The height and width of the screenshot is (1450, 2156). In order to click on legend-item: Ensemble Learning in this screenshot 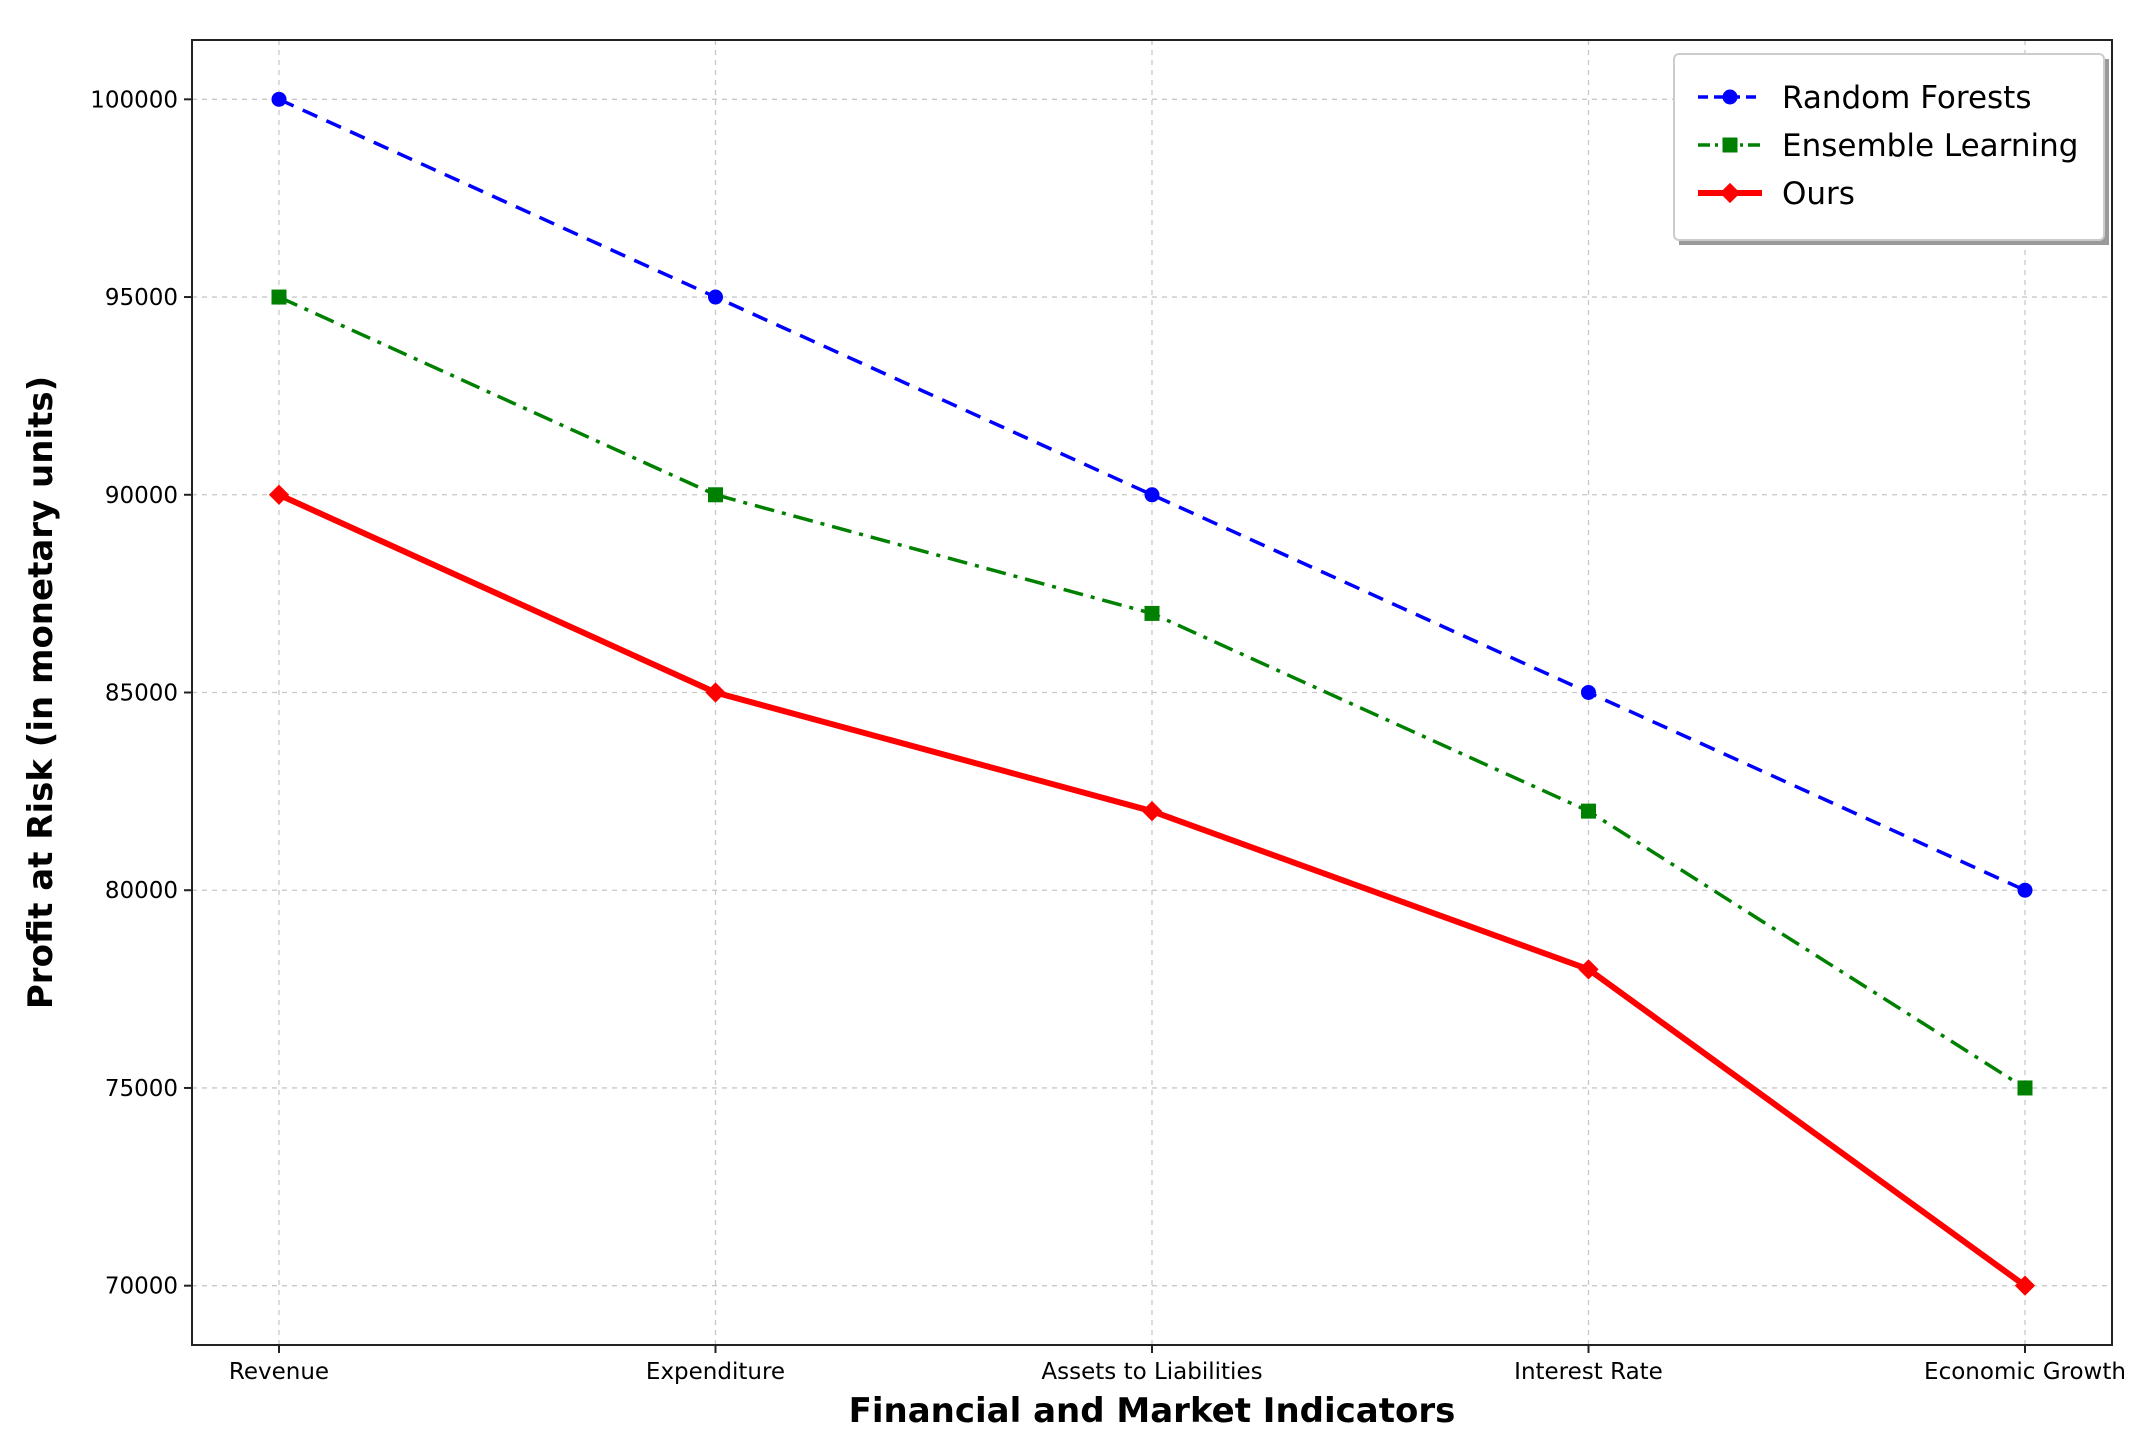, I will do `click(1888, 146)`.